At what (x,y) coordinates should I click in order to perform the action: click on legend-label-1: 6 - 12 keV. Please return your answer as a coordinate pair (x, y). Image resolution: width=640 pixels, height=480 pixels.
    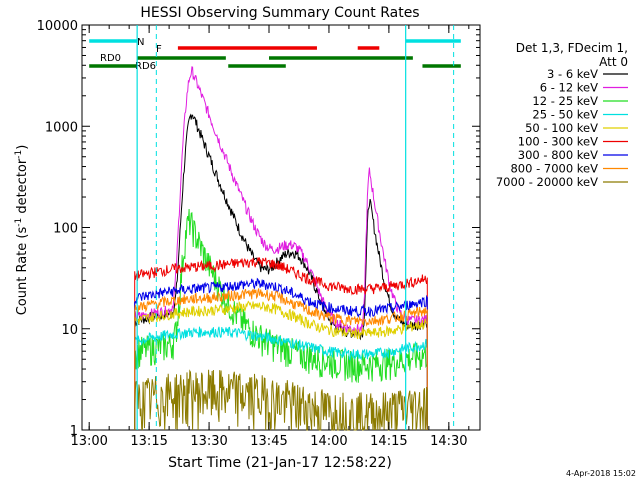
    Looking at the image, I should click on (569, 88).